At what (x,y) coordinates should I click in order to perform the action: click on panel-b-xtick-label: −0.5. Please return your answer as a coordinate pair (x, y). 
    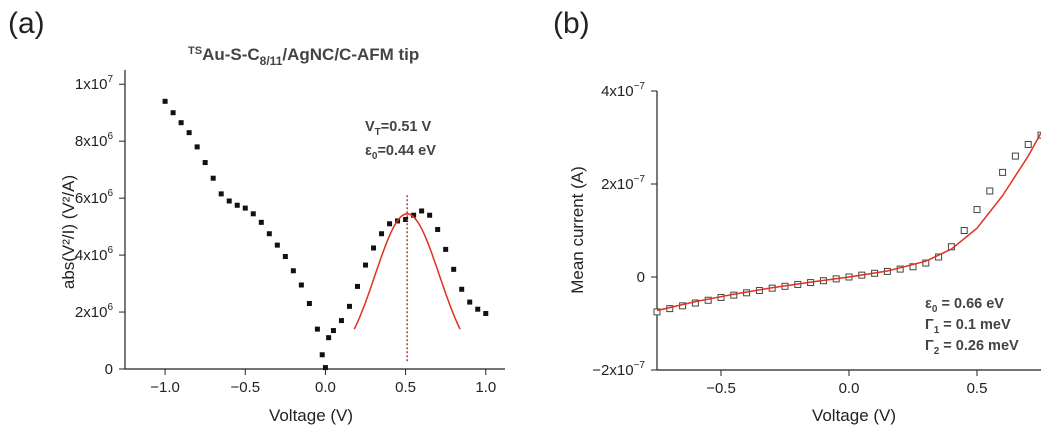
    Looking at the image, I should click on (721, 388).